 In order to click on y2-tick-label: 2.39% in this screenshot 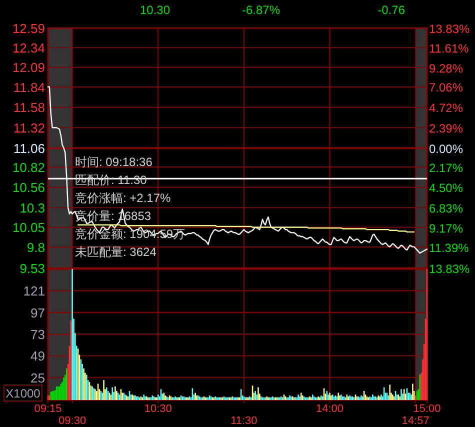, I will do `click(446, 128)`.